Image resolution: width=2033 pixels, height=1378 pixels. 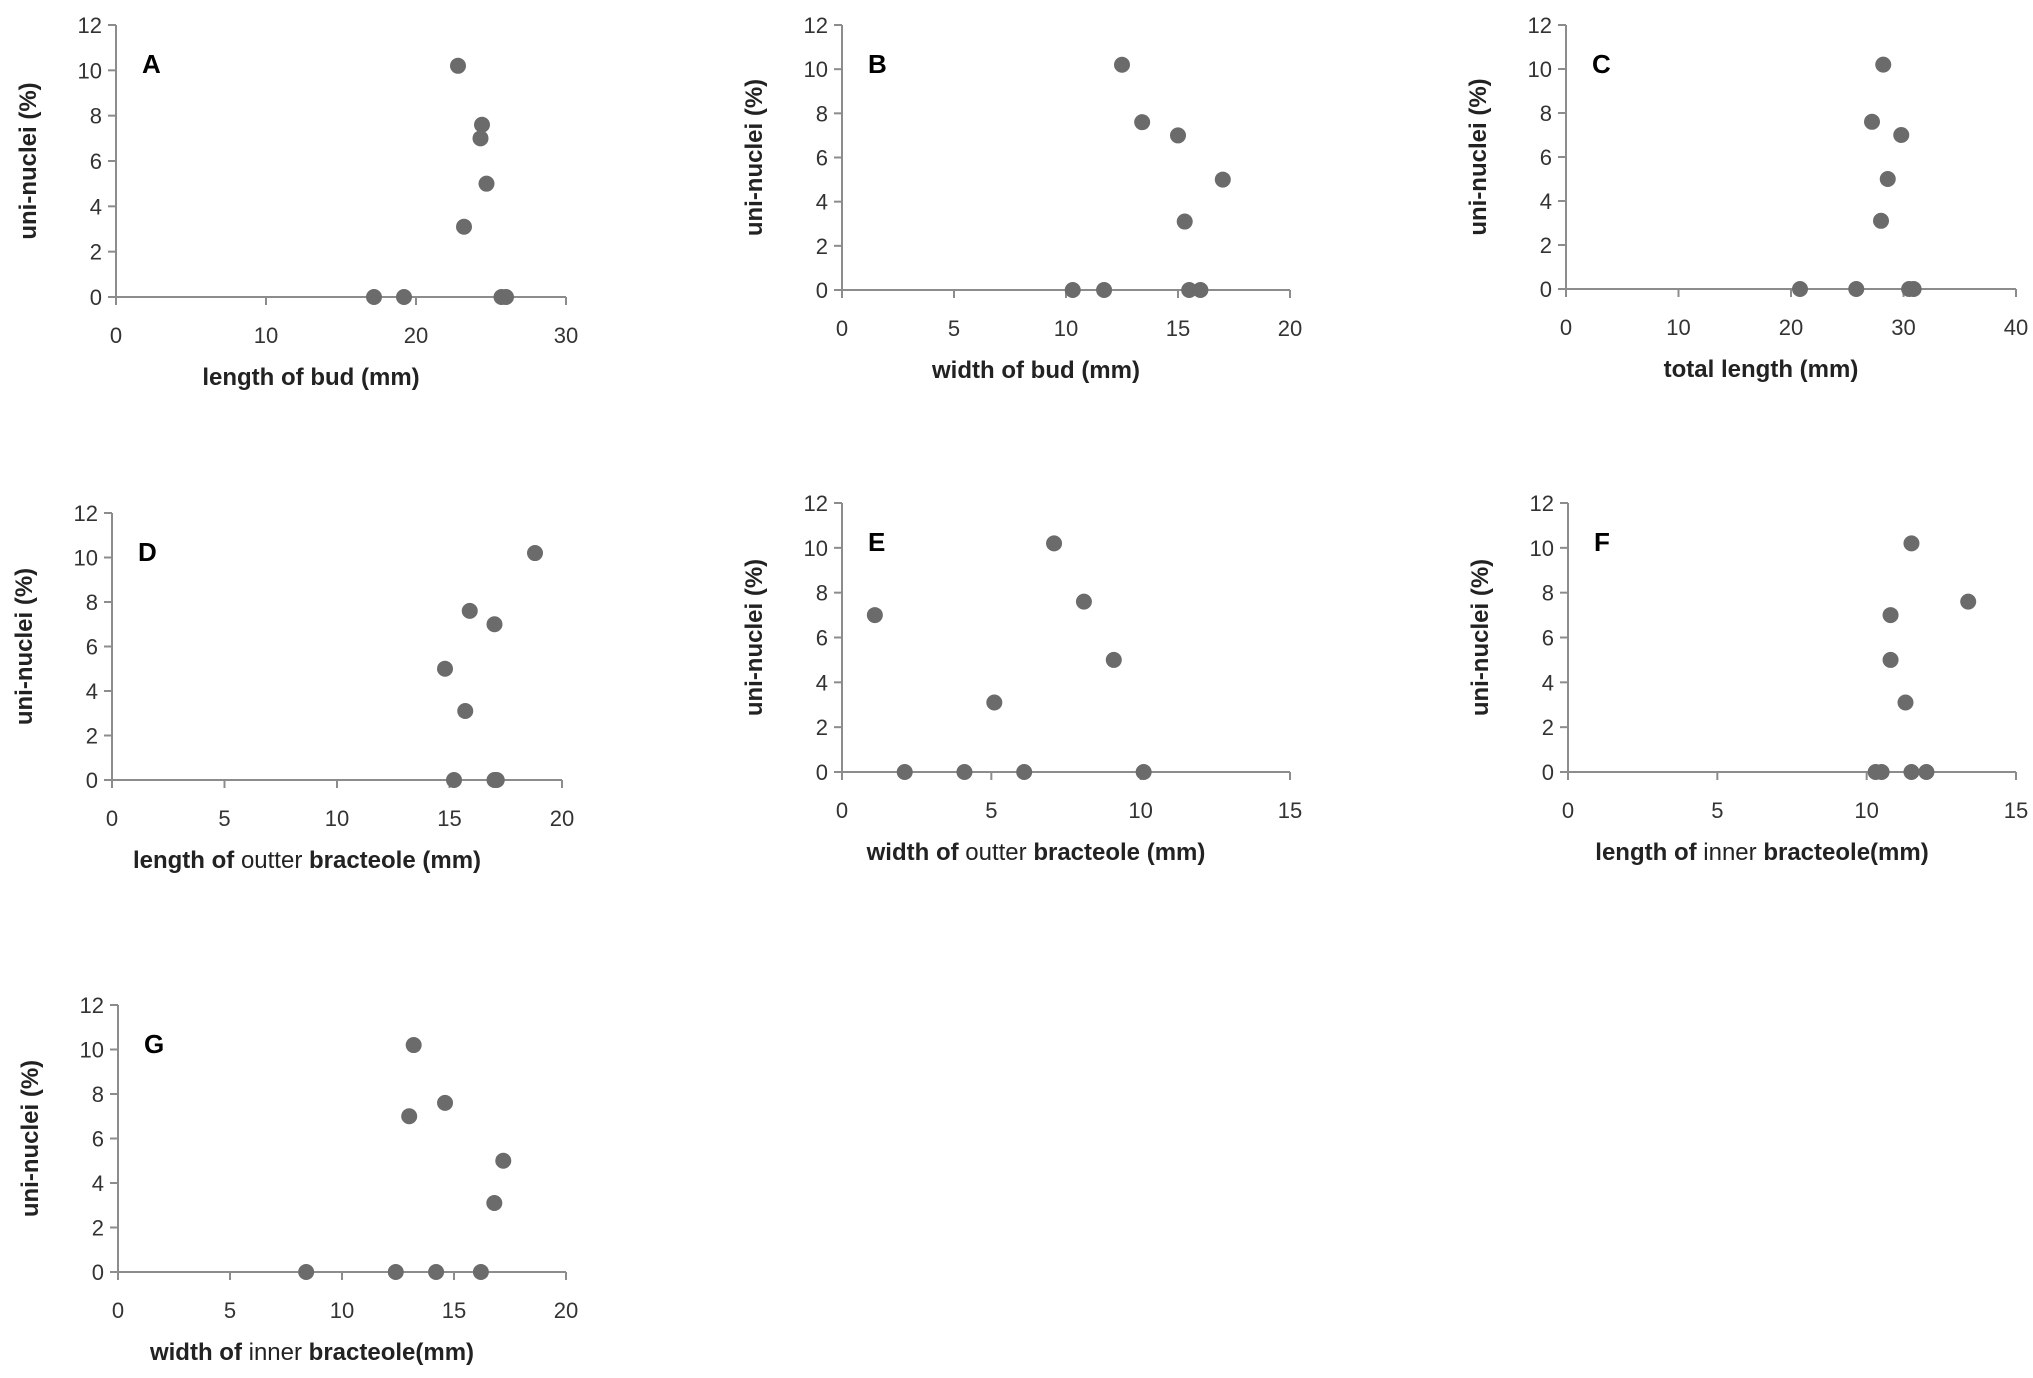 What do you see at coordinates (307, 860) in the screenshot?
I see `x-axis-label: length of outter bracteole (mm)` at bounding box center [307, 860].